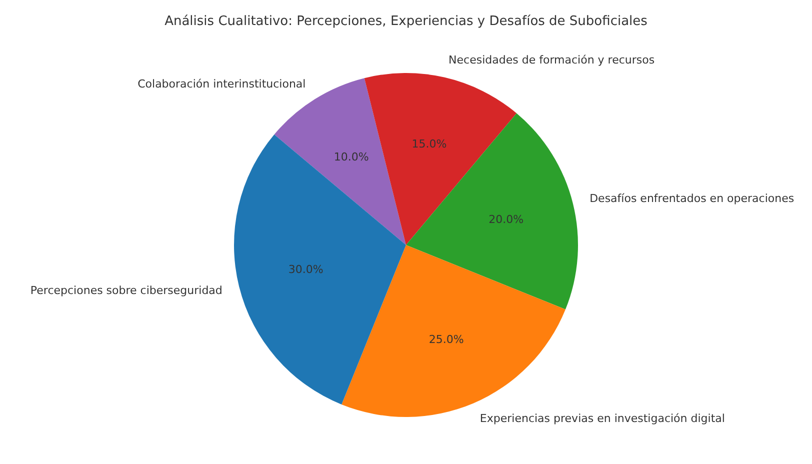  What do you see at coordinates (692, 199) in the screenshot?
I see `slice-label: Desafíos enfrentados en operaciones` at bounding box center [692, 199].